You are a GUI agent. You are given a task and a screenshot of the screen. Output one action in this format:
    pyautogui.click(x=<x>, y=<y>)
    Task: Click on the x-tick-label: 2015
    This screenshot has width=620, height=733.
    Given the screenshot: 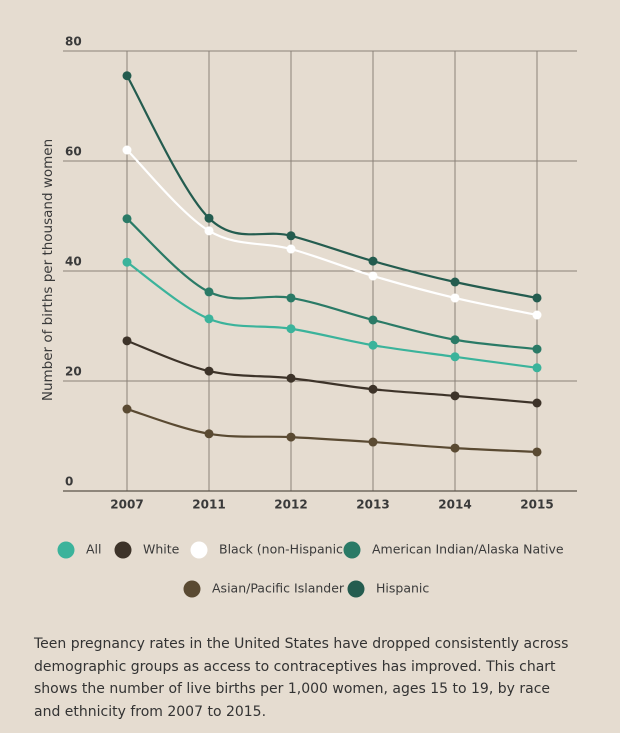 What is the action you would take?
    pyautogui.click(x=536, y=505)
    